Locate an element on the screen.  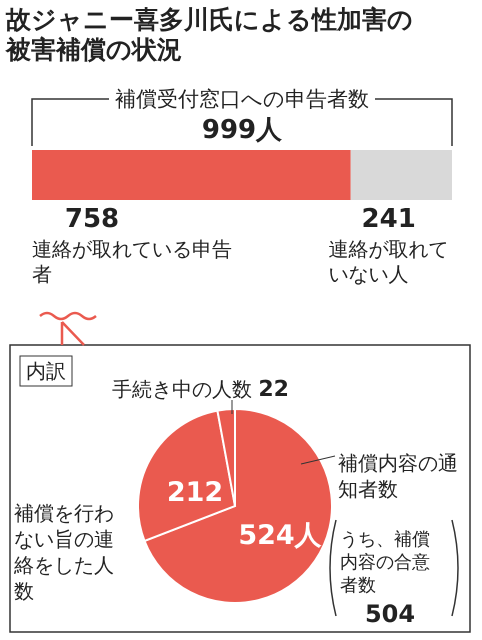
text: うち、補償内容の合意者数 504 is located at coordinates (385, 578).